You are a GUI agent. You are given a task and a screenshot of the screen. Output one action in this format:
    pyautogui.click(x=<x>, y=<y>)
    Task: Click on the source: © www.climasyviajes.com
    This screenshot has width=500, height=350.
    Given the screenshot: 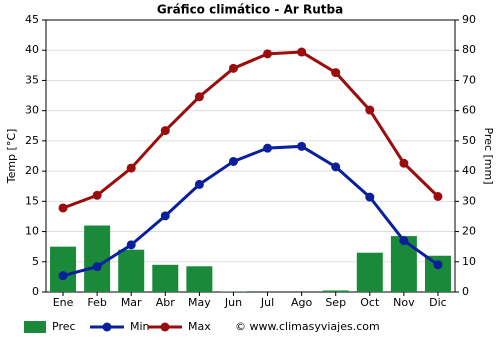 What is the action you would take?
    pyautogui.click(x=307, y=326)
    